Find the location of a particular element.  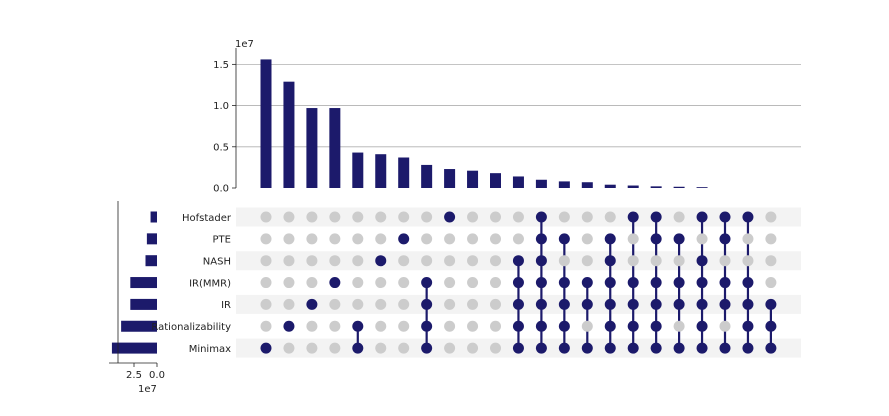

set-label: Hofstader is located at coordinates (207, 218).